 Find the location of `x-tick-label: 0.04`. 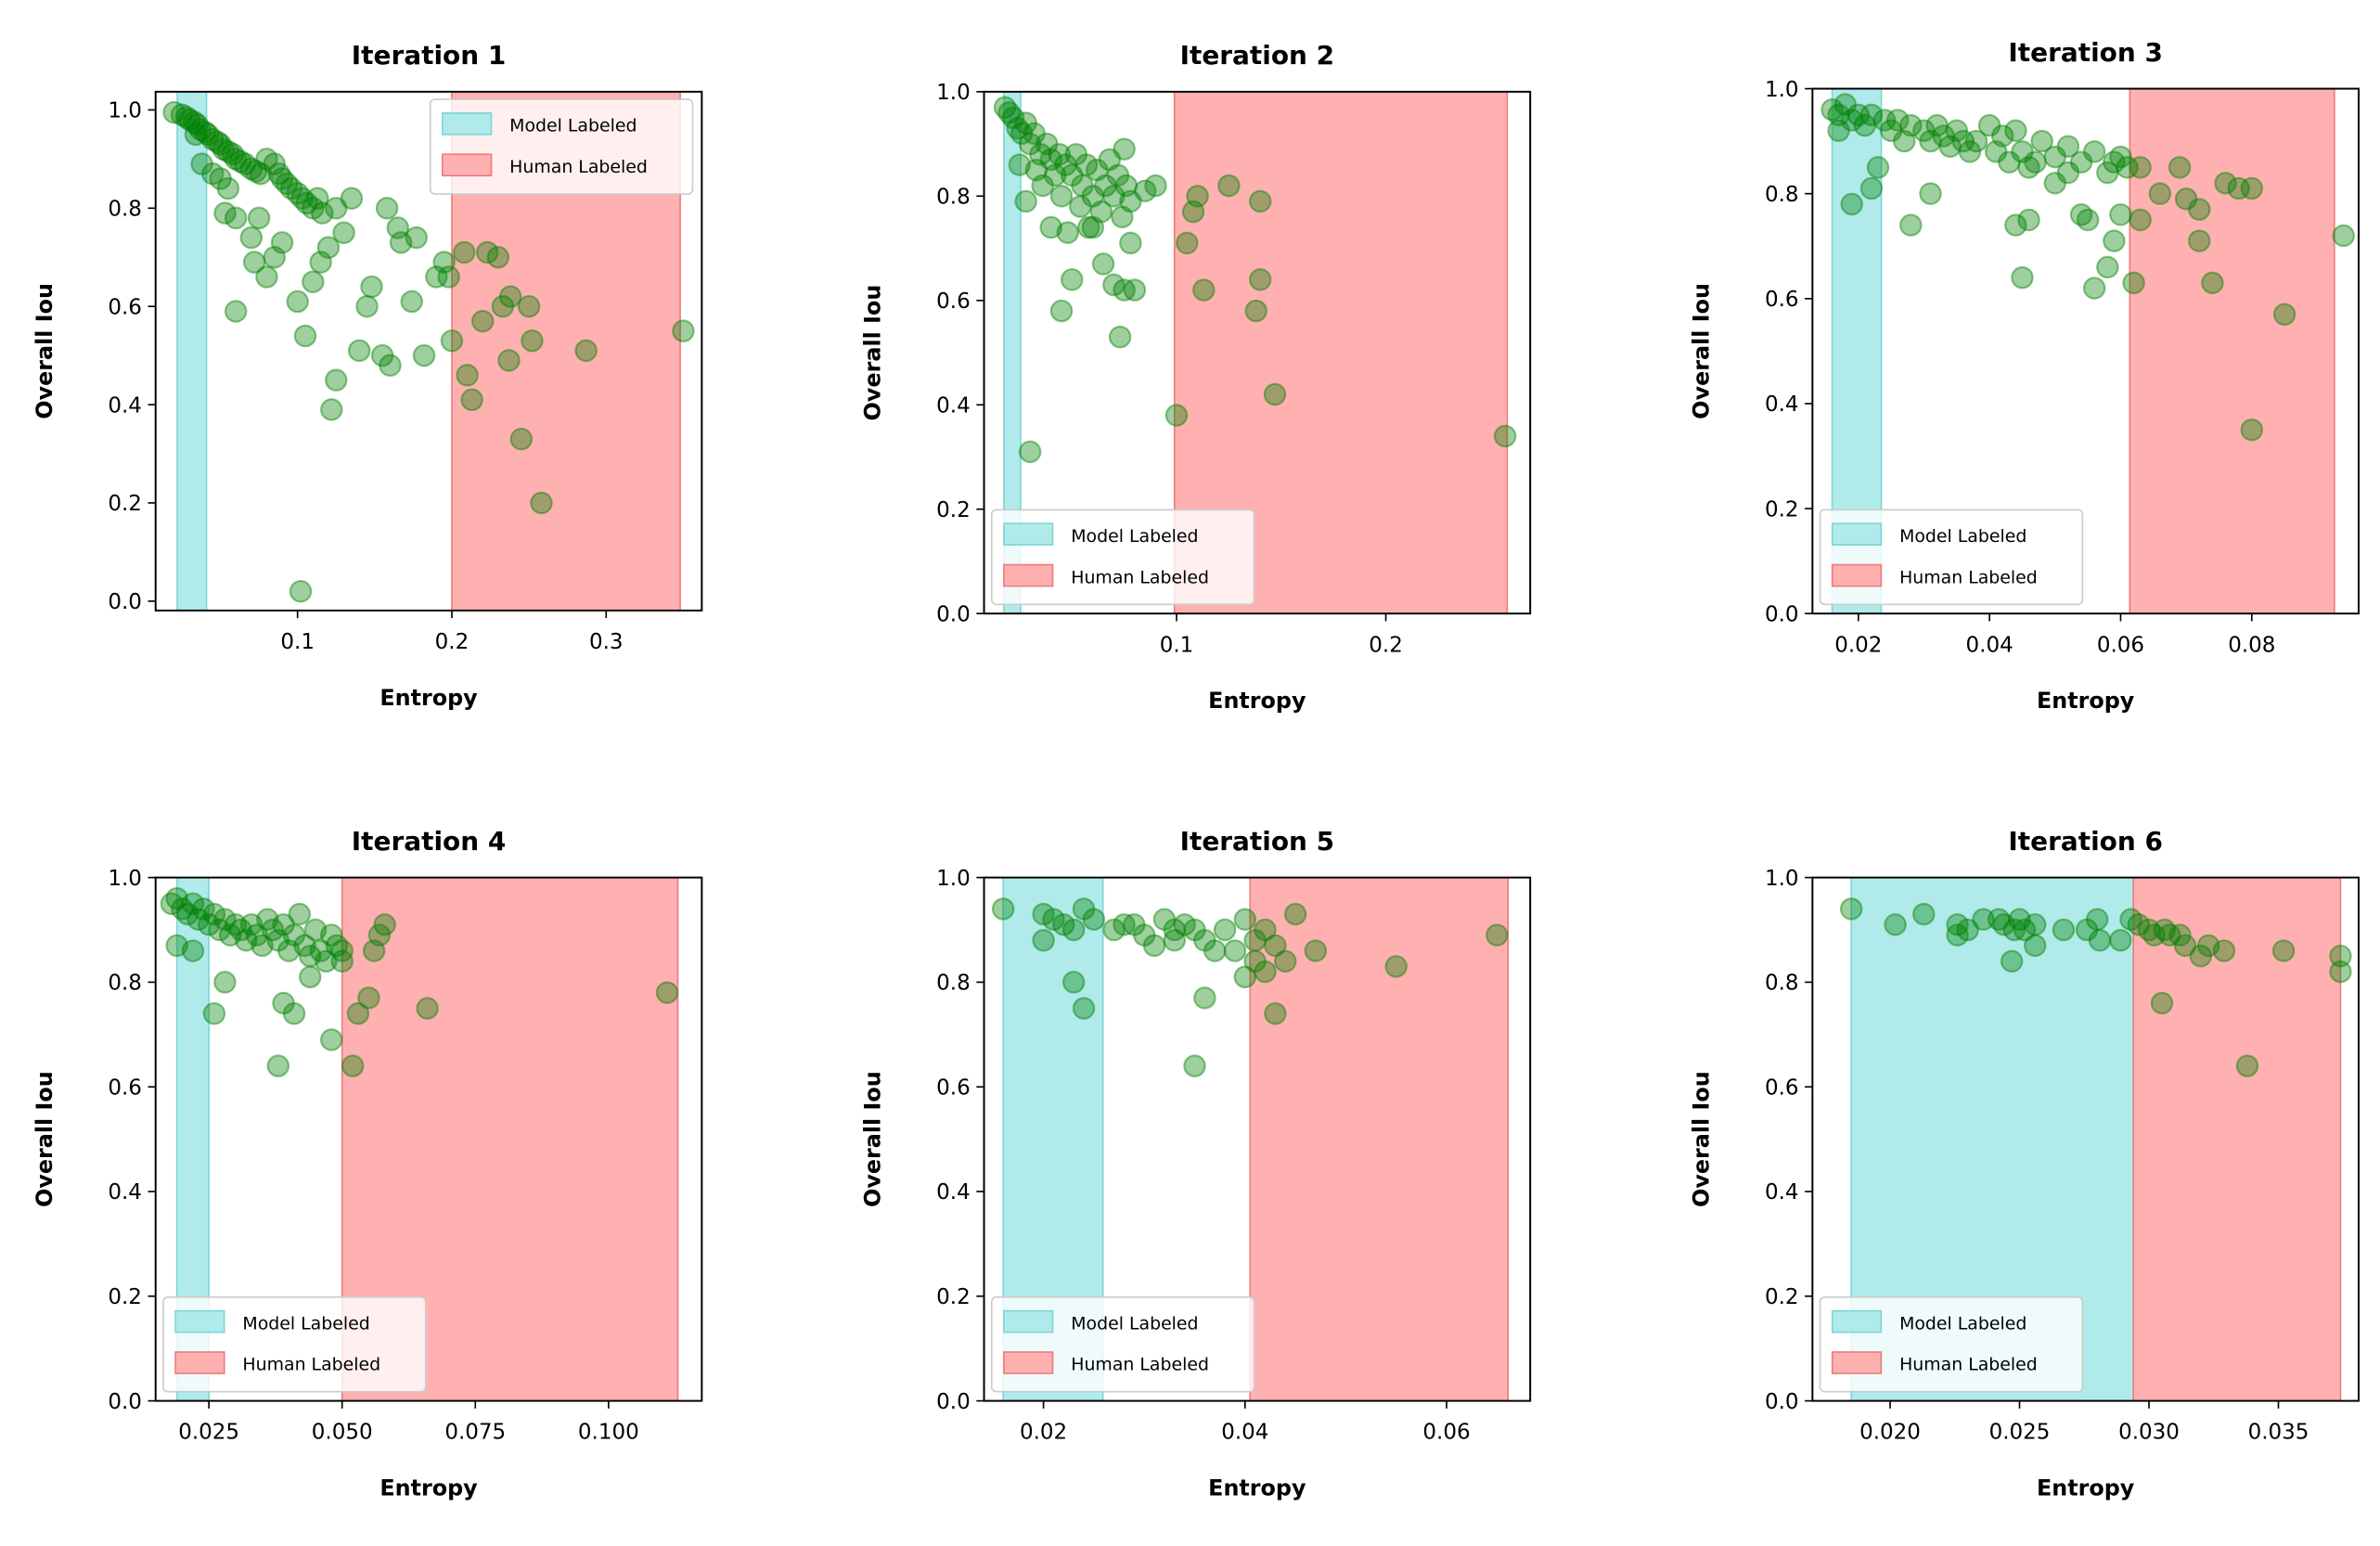

x-tick-label: 0.04 is located at coordinates (1244, 1433).